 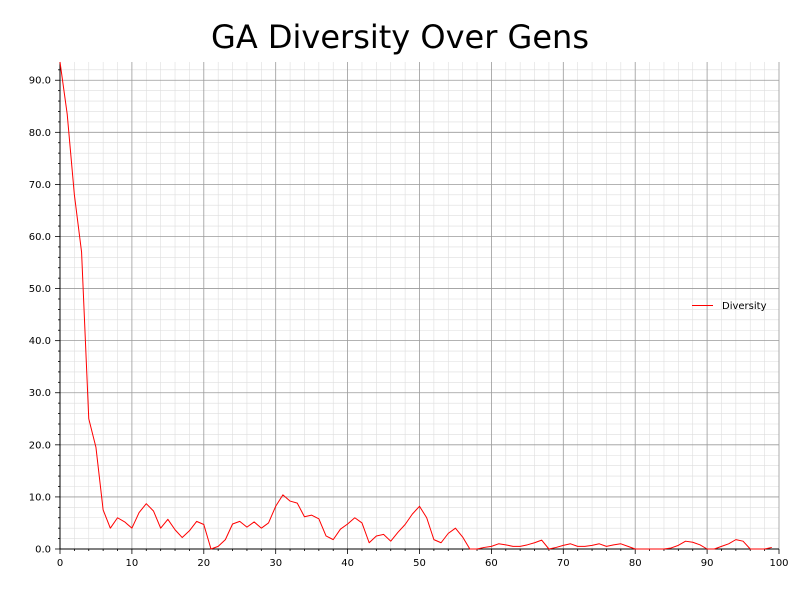 What do you see at coordinates (707, 563) in the screenshot?
I see `x-tick-label: 90` at bounding box center [707, 563].